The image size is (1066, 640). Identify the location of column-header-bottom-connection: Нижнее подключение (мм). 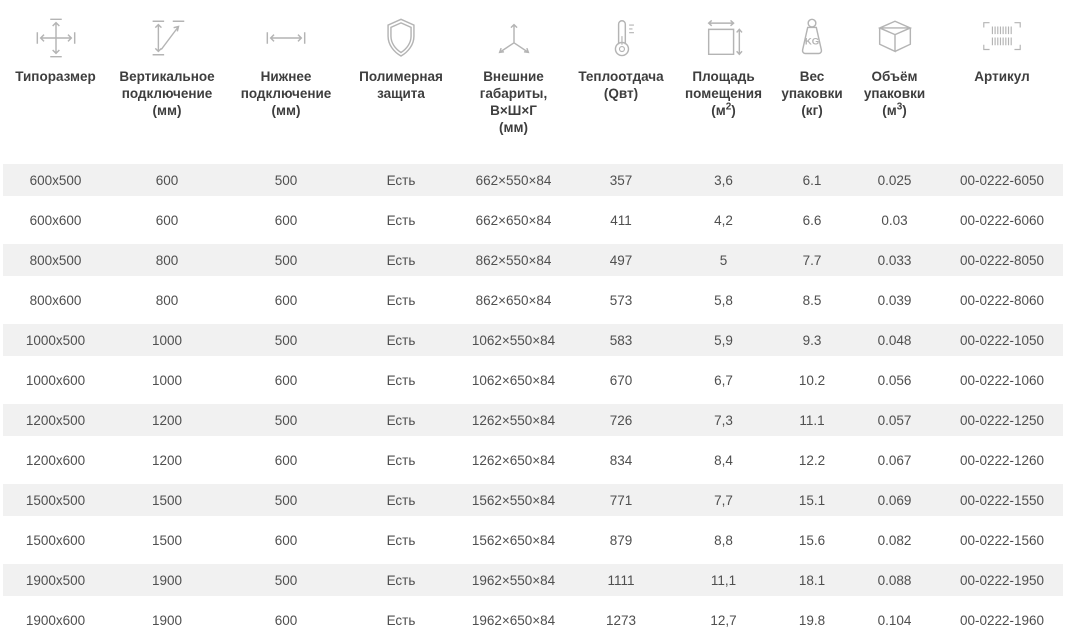
(286, 80).